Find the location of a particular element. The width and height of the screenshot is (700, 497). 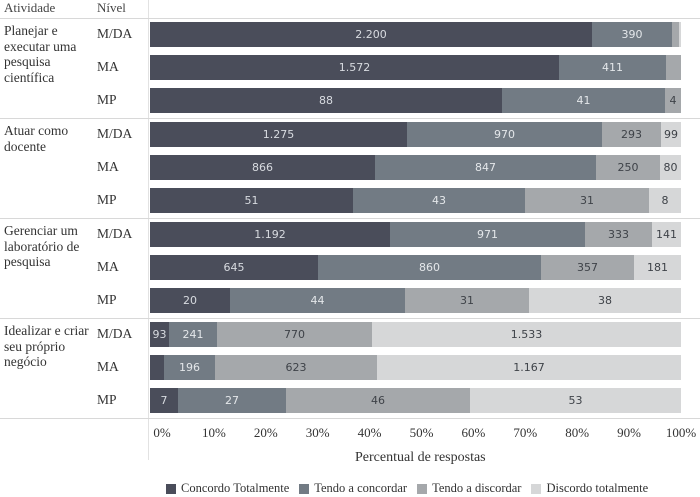

data-label: 250 is located at coordinates (628, 167).